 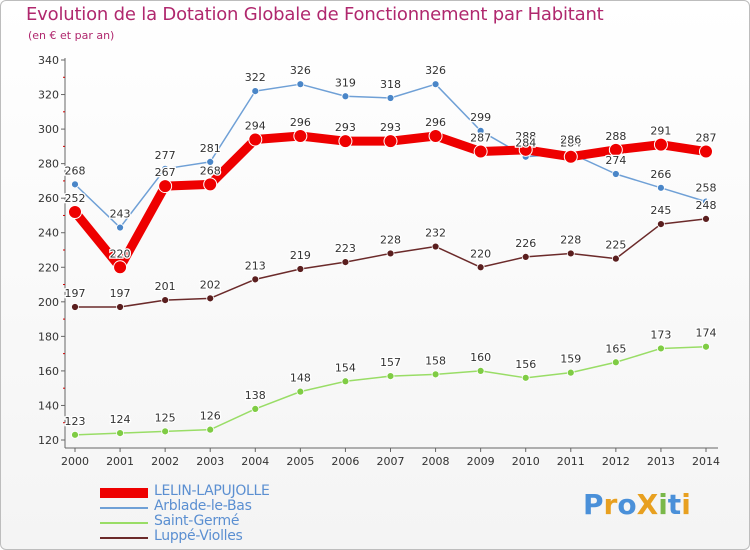 I want to click on legend-swatch-arblade, so click(x=124, y=508).